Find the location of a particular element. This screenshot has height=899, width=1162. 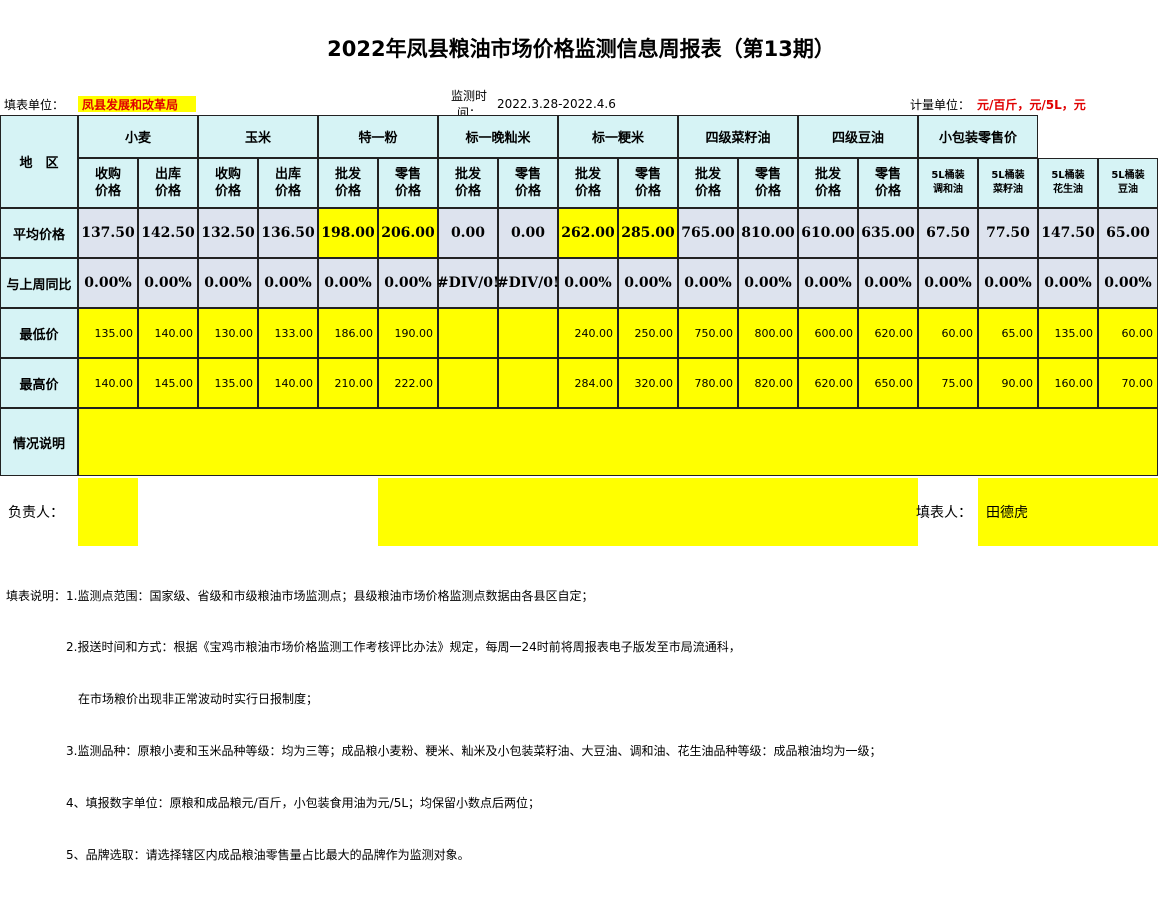

max-price-cell: 160.00 is located at coordinates (1068, 383).